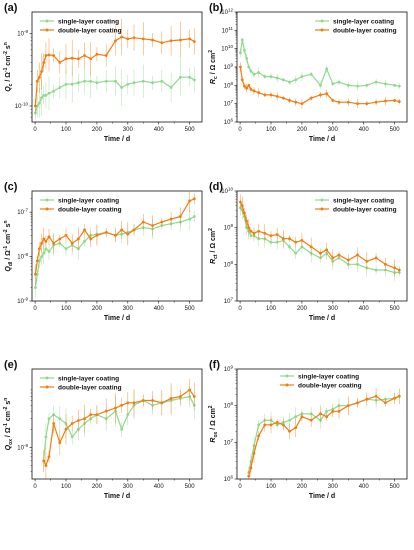 This screenshot has height=550, width=414. What do you see at coordinates (47, 21) in the screenshot?
I see `legend-marker-single` at bounding box center [47, 21].